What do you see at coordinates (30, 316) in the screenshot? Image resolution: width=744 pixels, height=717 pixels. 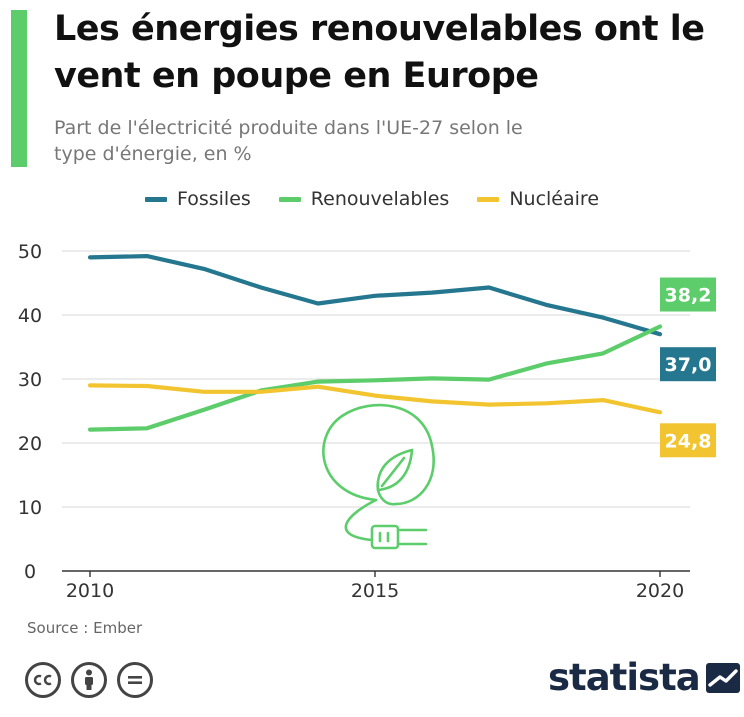 I see `y-tick-label: 40` at bounding box center [30, 316].